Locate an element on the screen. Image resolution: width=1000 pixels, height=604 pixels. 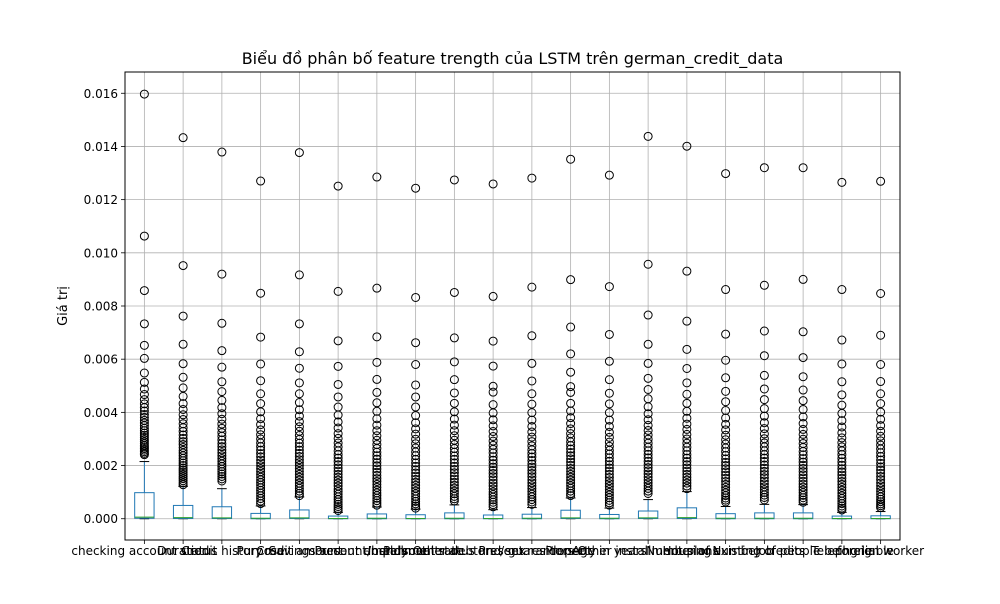
y-tick-label: 0.016 is located at coordinates (101, 94).